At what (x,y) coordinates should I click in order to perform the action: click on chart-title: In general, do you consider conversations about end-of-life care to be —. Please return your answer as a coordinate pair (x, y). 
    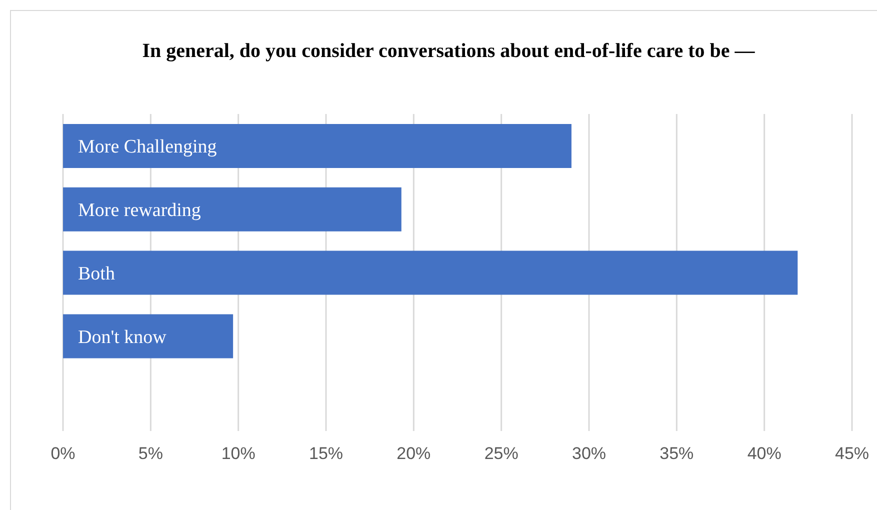
    Looking at the image, I should click on (448, 51).